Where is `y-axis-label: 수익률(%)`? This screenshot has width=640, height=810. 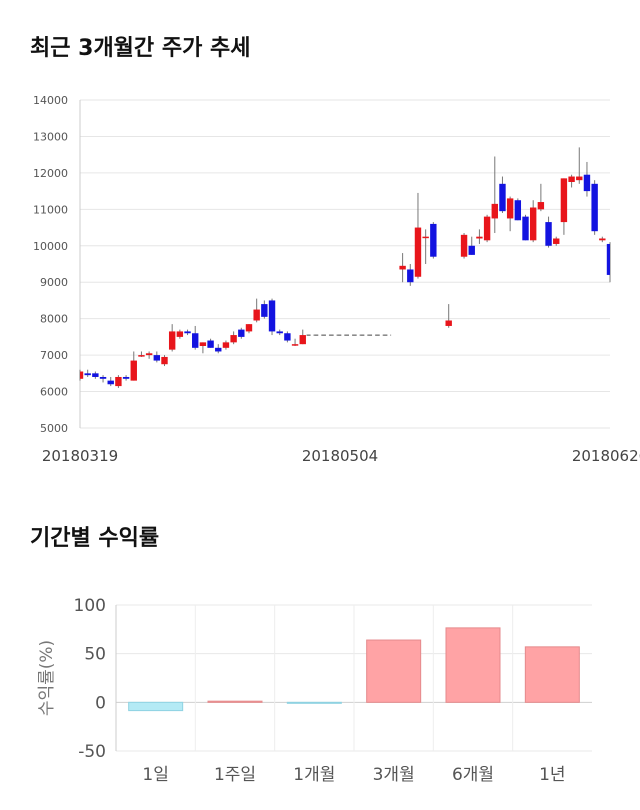 y-axis-label: 수익률(%) is located at coordinates (47, 678).